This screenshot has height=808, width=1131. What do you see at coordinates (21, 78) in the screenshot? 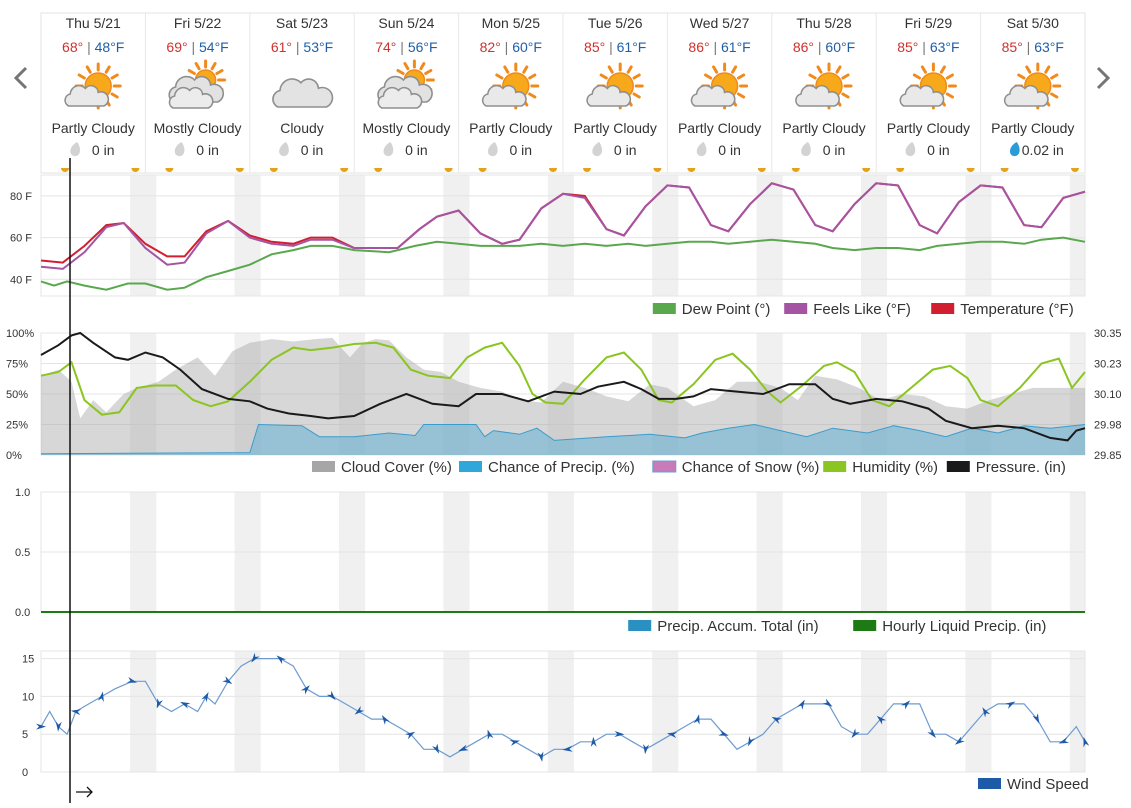
I see `prev-days-button` at bounding box center [21, 78].